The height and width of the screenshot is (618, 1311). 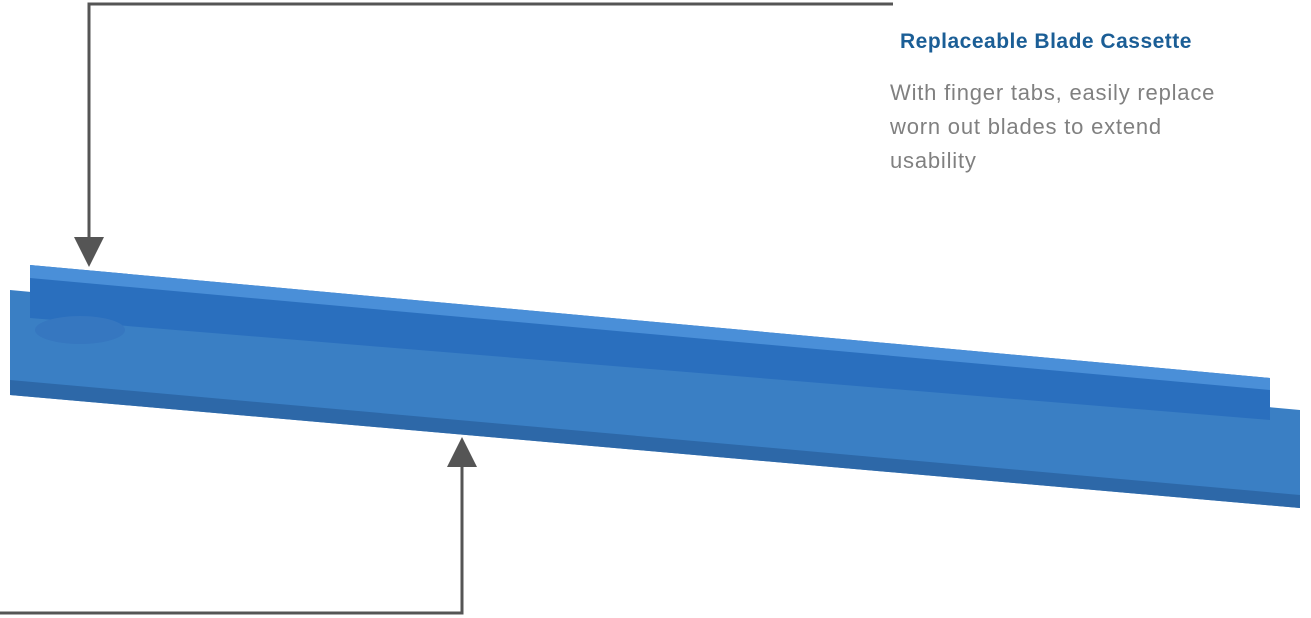 What do you see at coordinates (80, 330) in the screenshot?
I see `finger-tab` at bounding box center [80, 330].